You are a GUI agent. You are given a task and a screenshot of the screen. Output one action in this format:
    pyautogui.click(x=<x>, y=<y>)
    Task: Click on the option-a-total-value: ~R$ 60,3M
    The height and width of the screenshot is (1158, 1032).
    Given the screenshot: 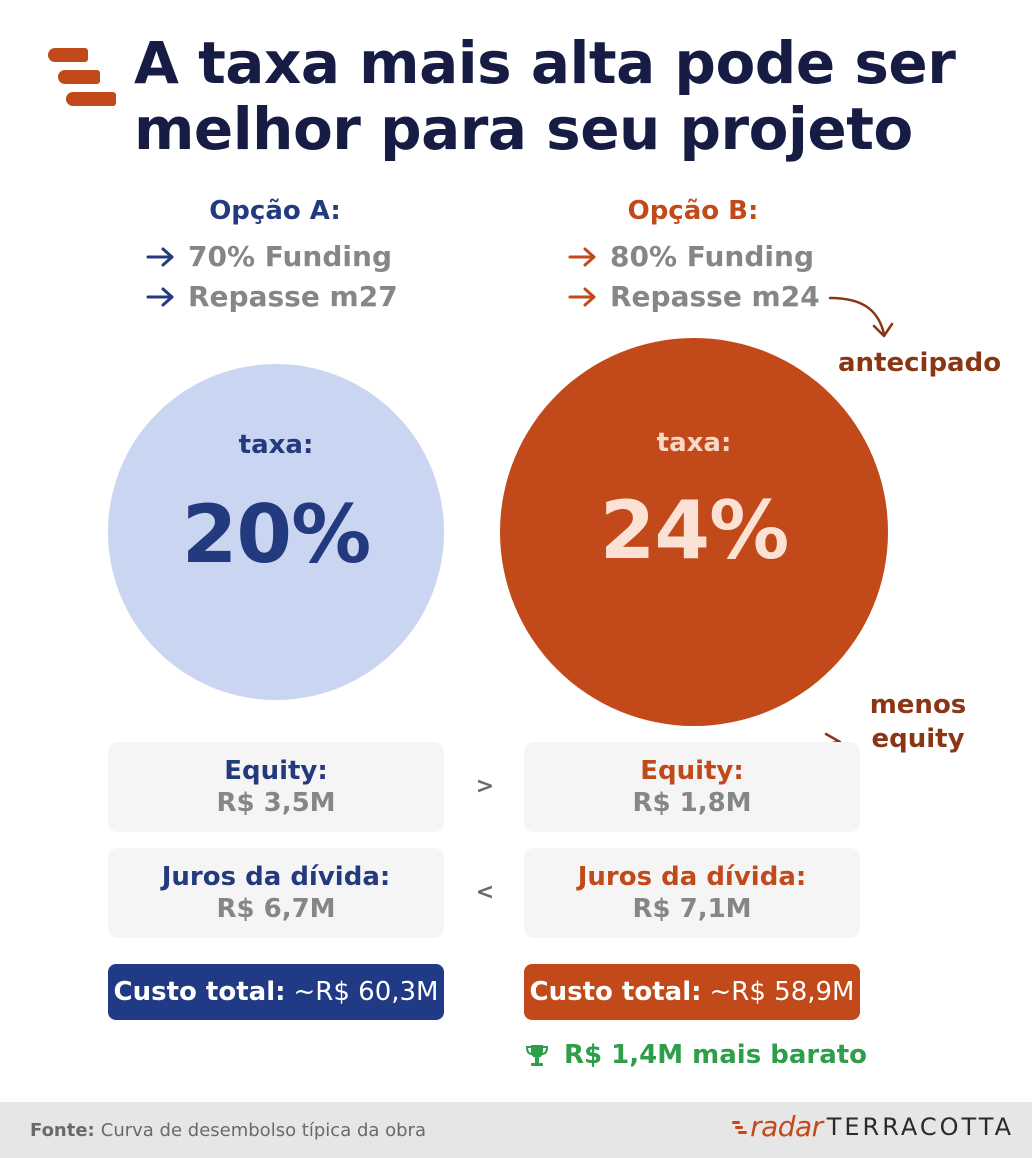 What is the action you would take?
    pyautogui.click(x=366, y=992)
    